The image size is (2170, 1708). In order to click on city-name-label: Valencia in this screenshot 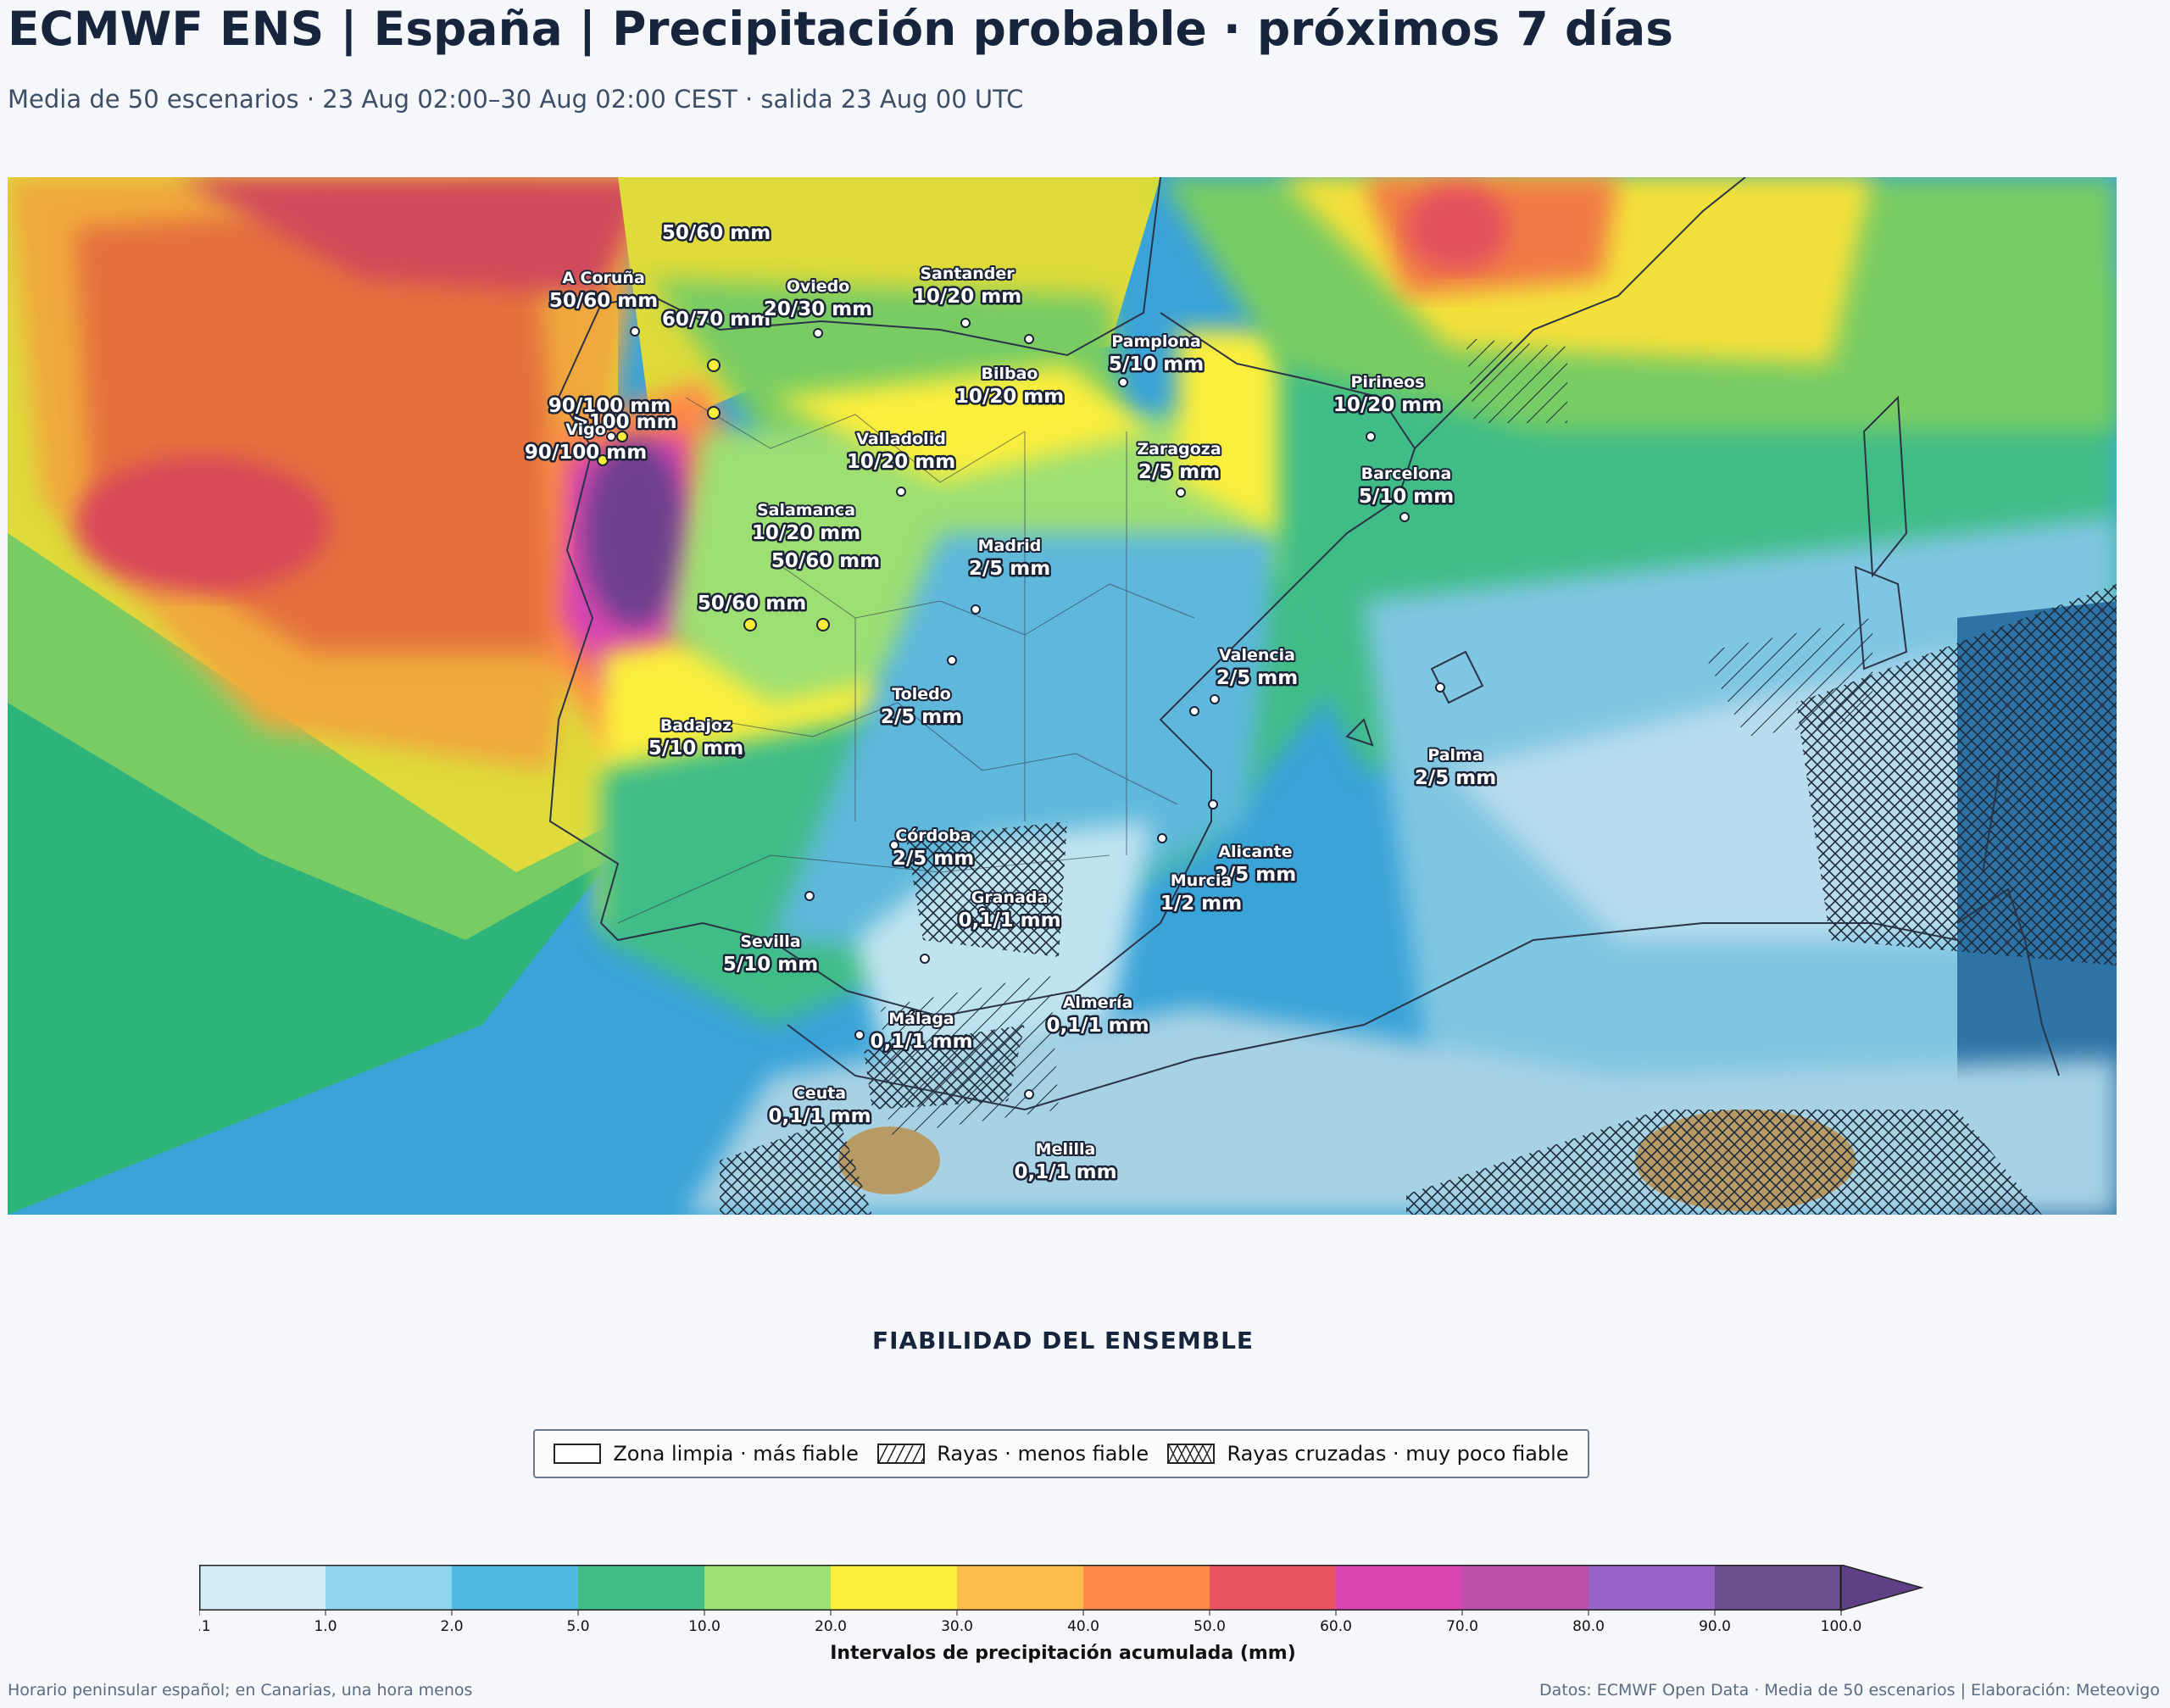, I will do `click(1257, 655)`.